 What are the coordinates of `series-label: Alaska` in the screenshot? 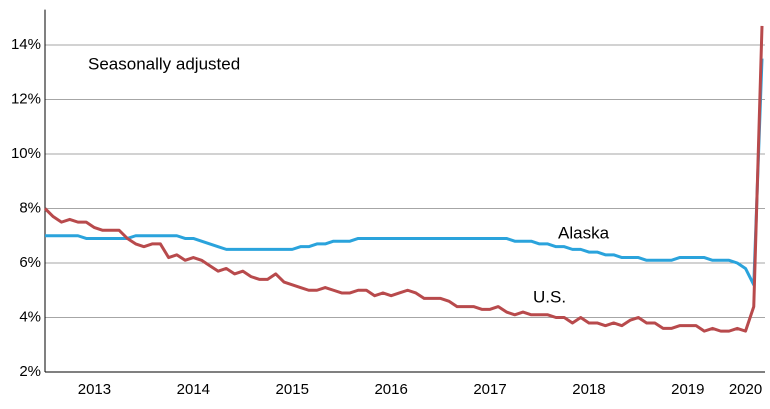 It's located at (584, 232).